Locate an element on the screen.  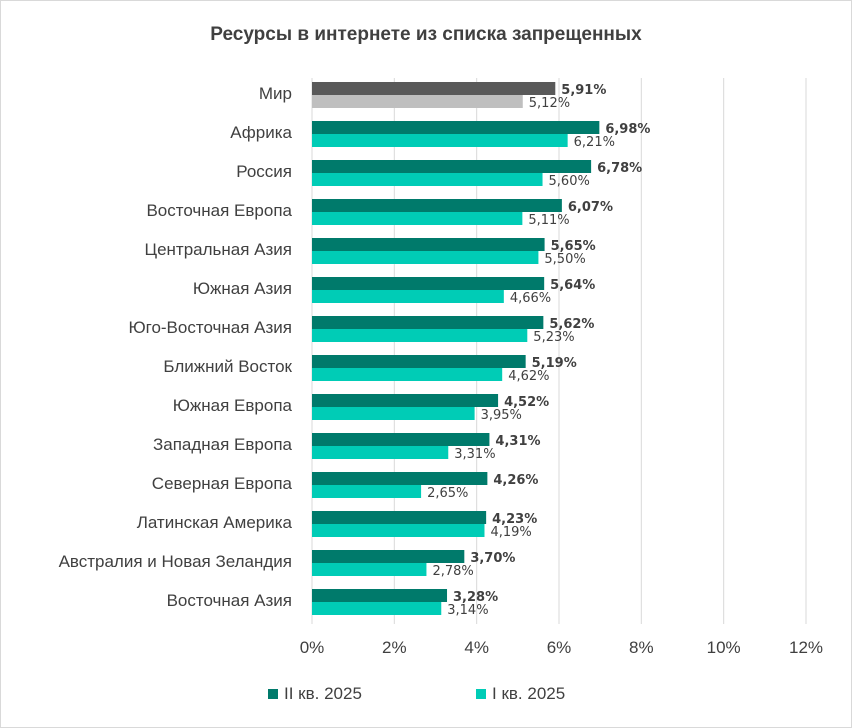
data-label-series-2: 5,60% is located at coordinates (569, 181).